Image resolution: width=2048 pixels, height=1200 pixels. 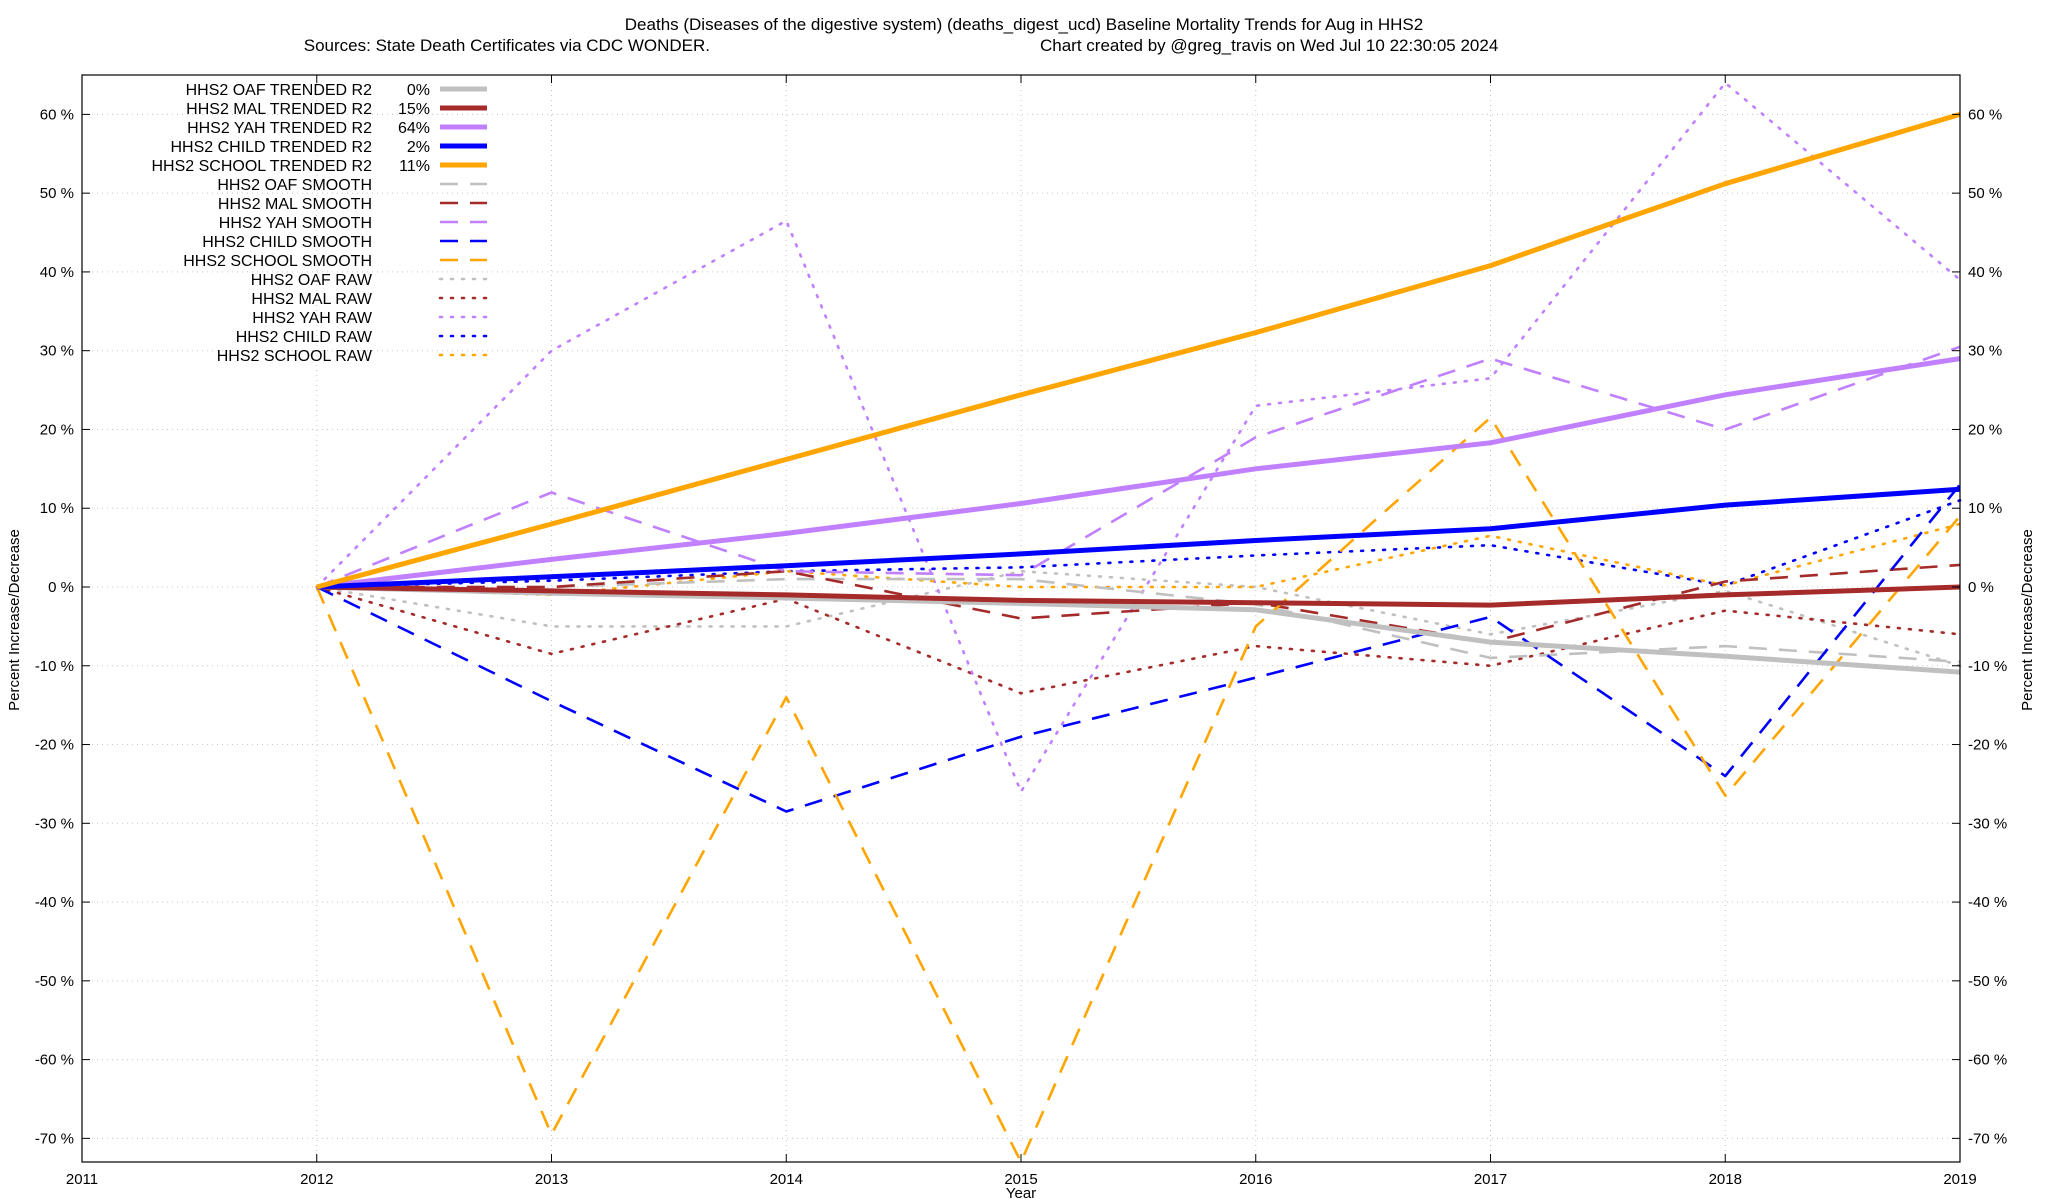 What do you see at coordinates (57, 508) in the screenshot?
I see `y-tick-label-left: 10 %` at bounding box center [57, 508].